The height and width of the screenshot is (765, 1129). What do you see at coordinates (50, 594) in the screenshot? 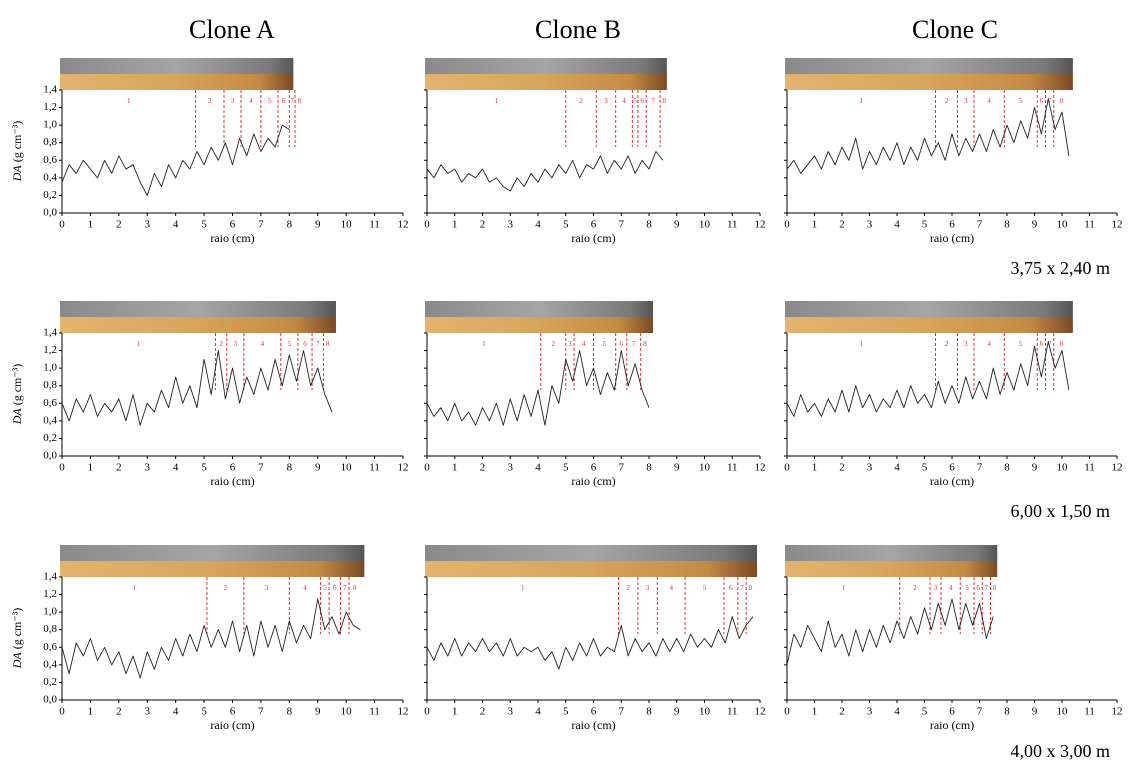
I see `y-tick-label: 1,2` at bounding box center [50, 594].